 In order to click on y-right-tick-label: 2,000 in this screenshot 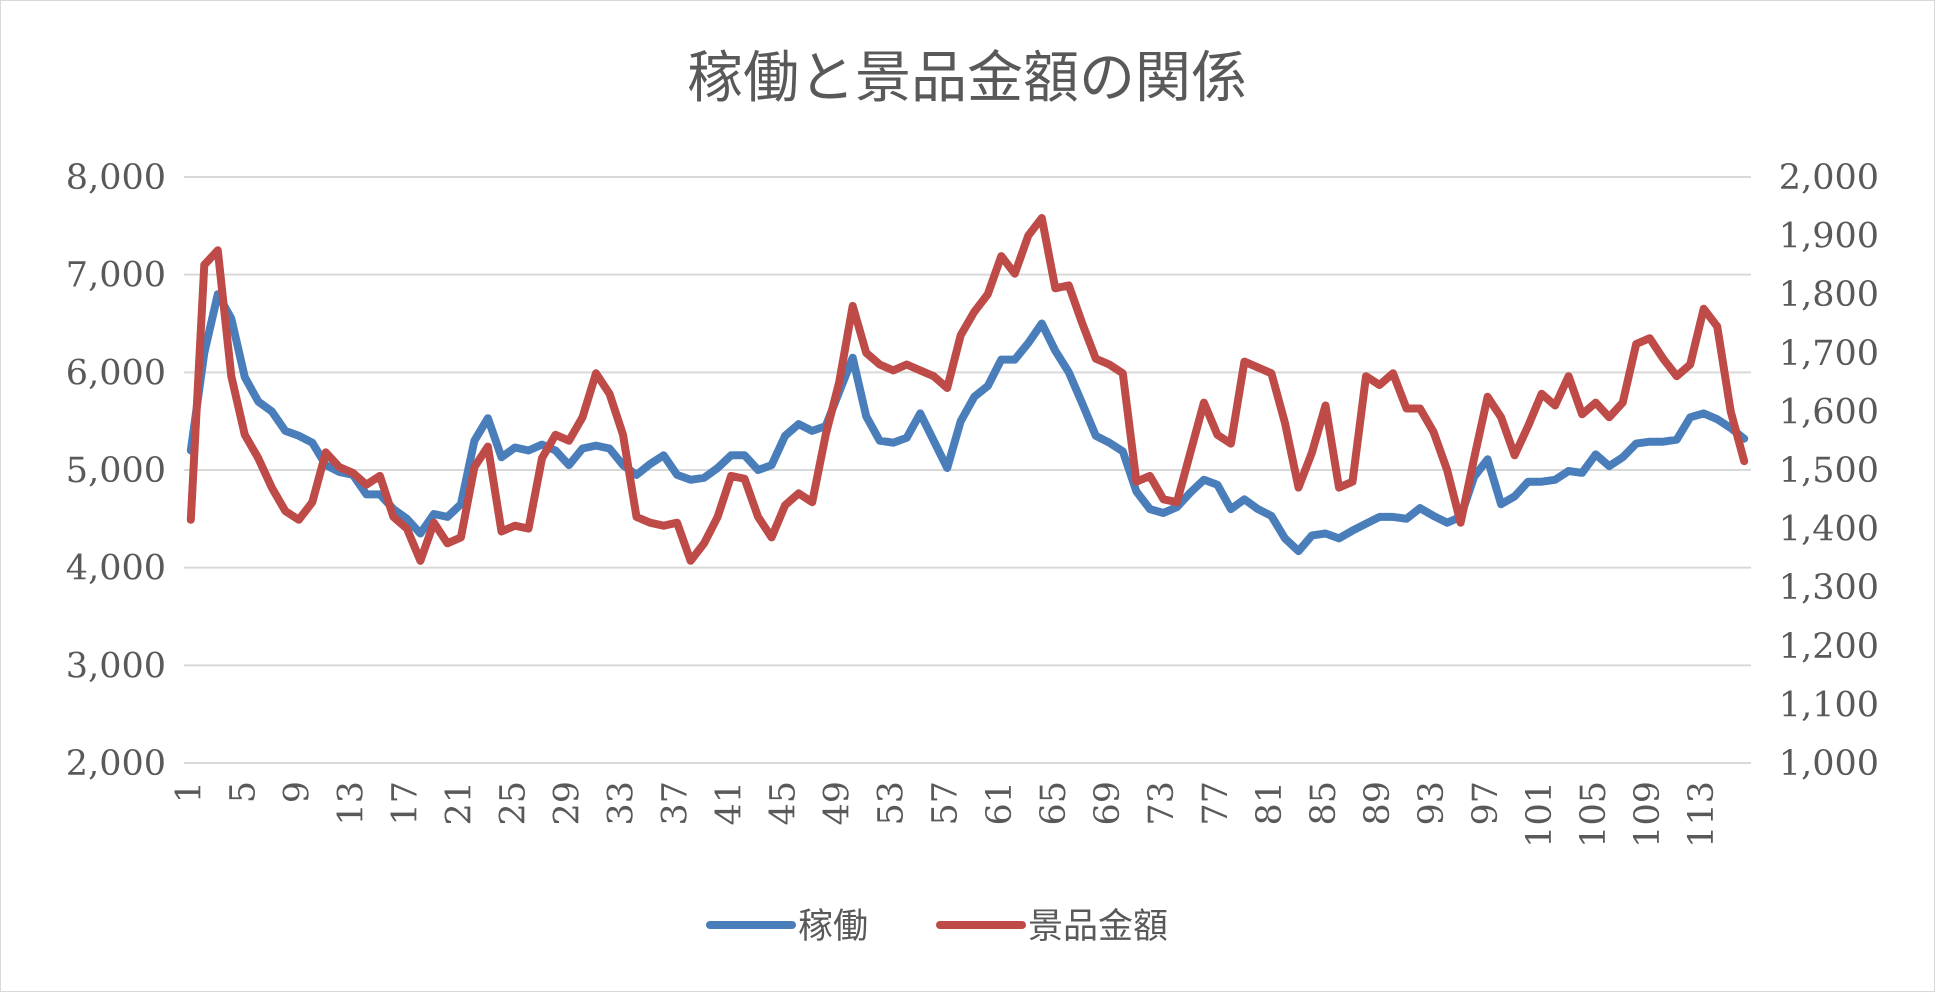, I will do `click(1829, 178)`.